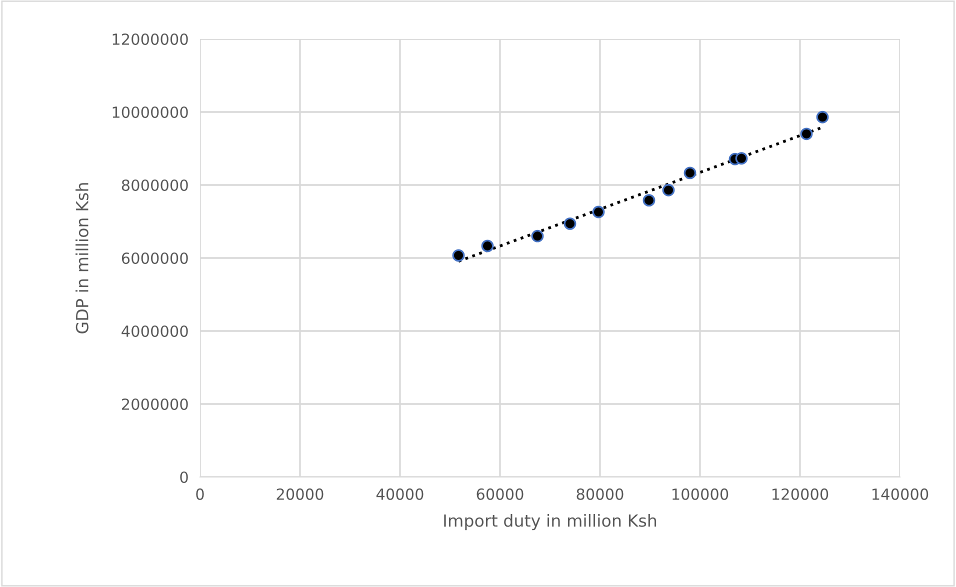 Image resolution: width=956 pixels, height=587 pixels. I want to click on y-tick-label: 2000000, so click(155, 404).